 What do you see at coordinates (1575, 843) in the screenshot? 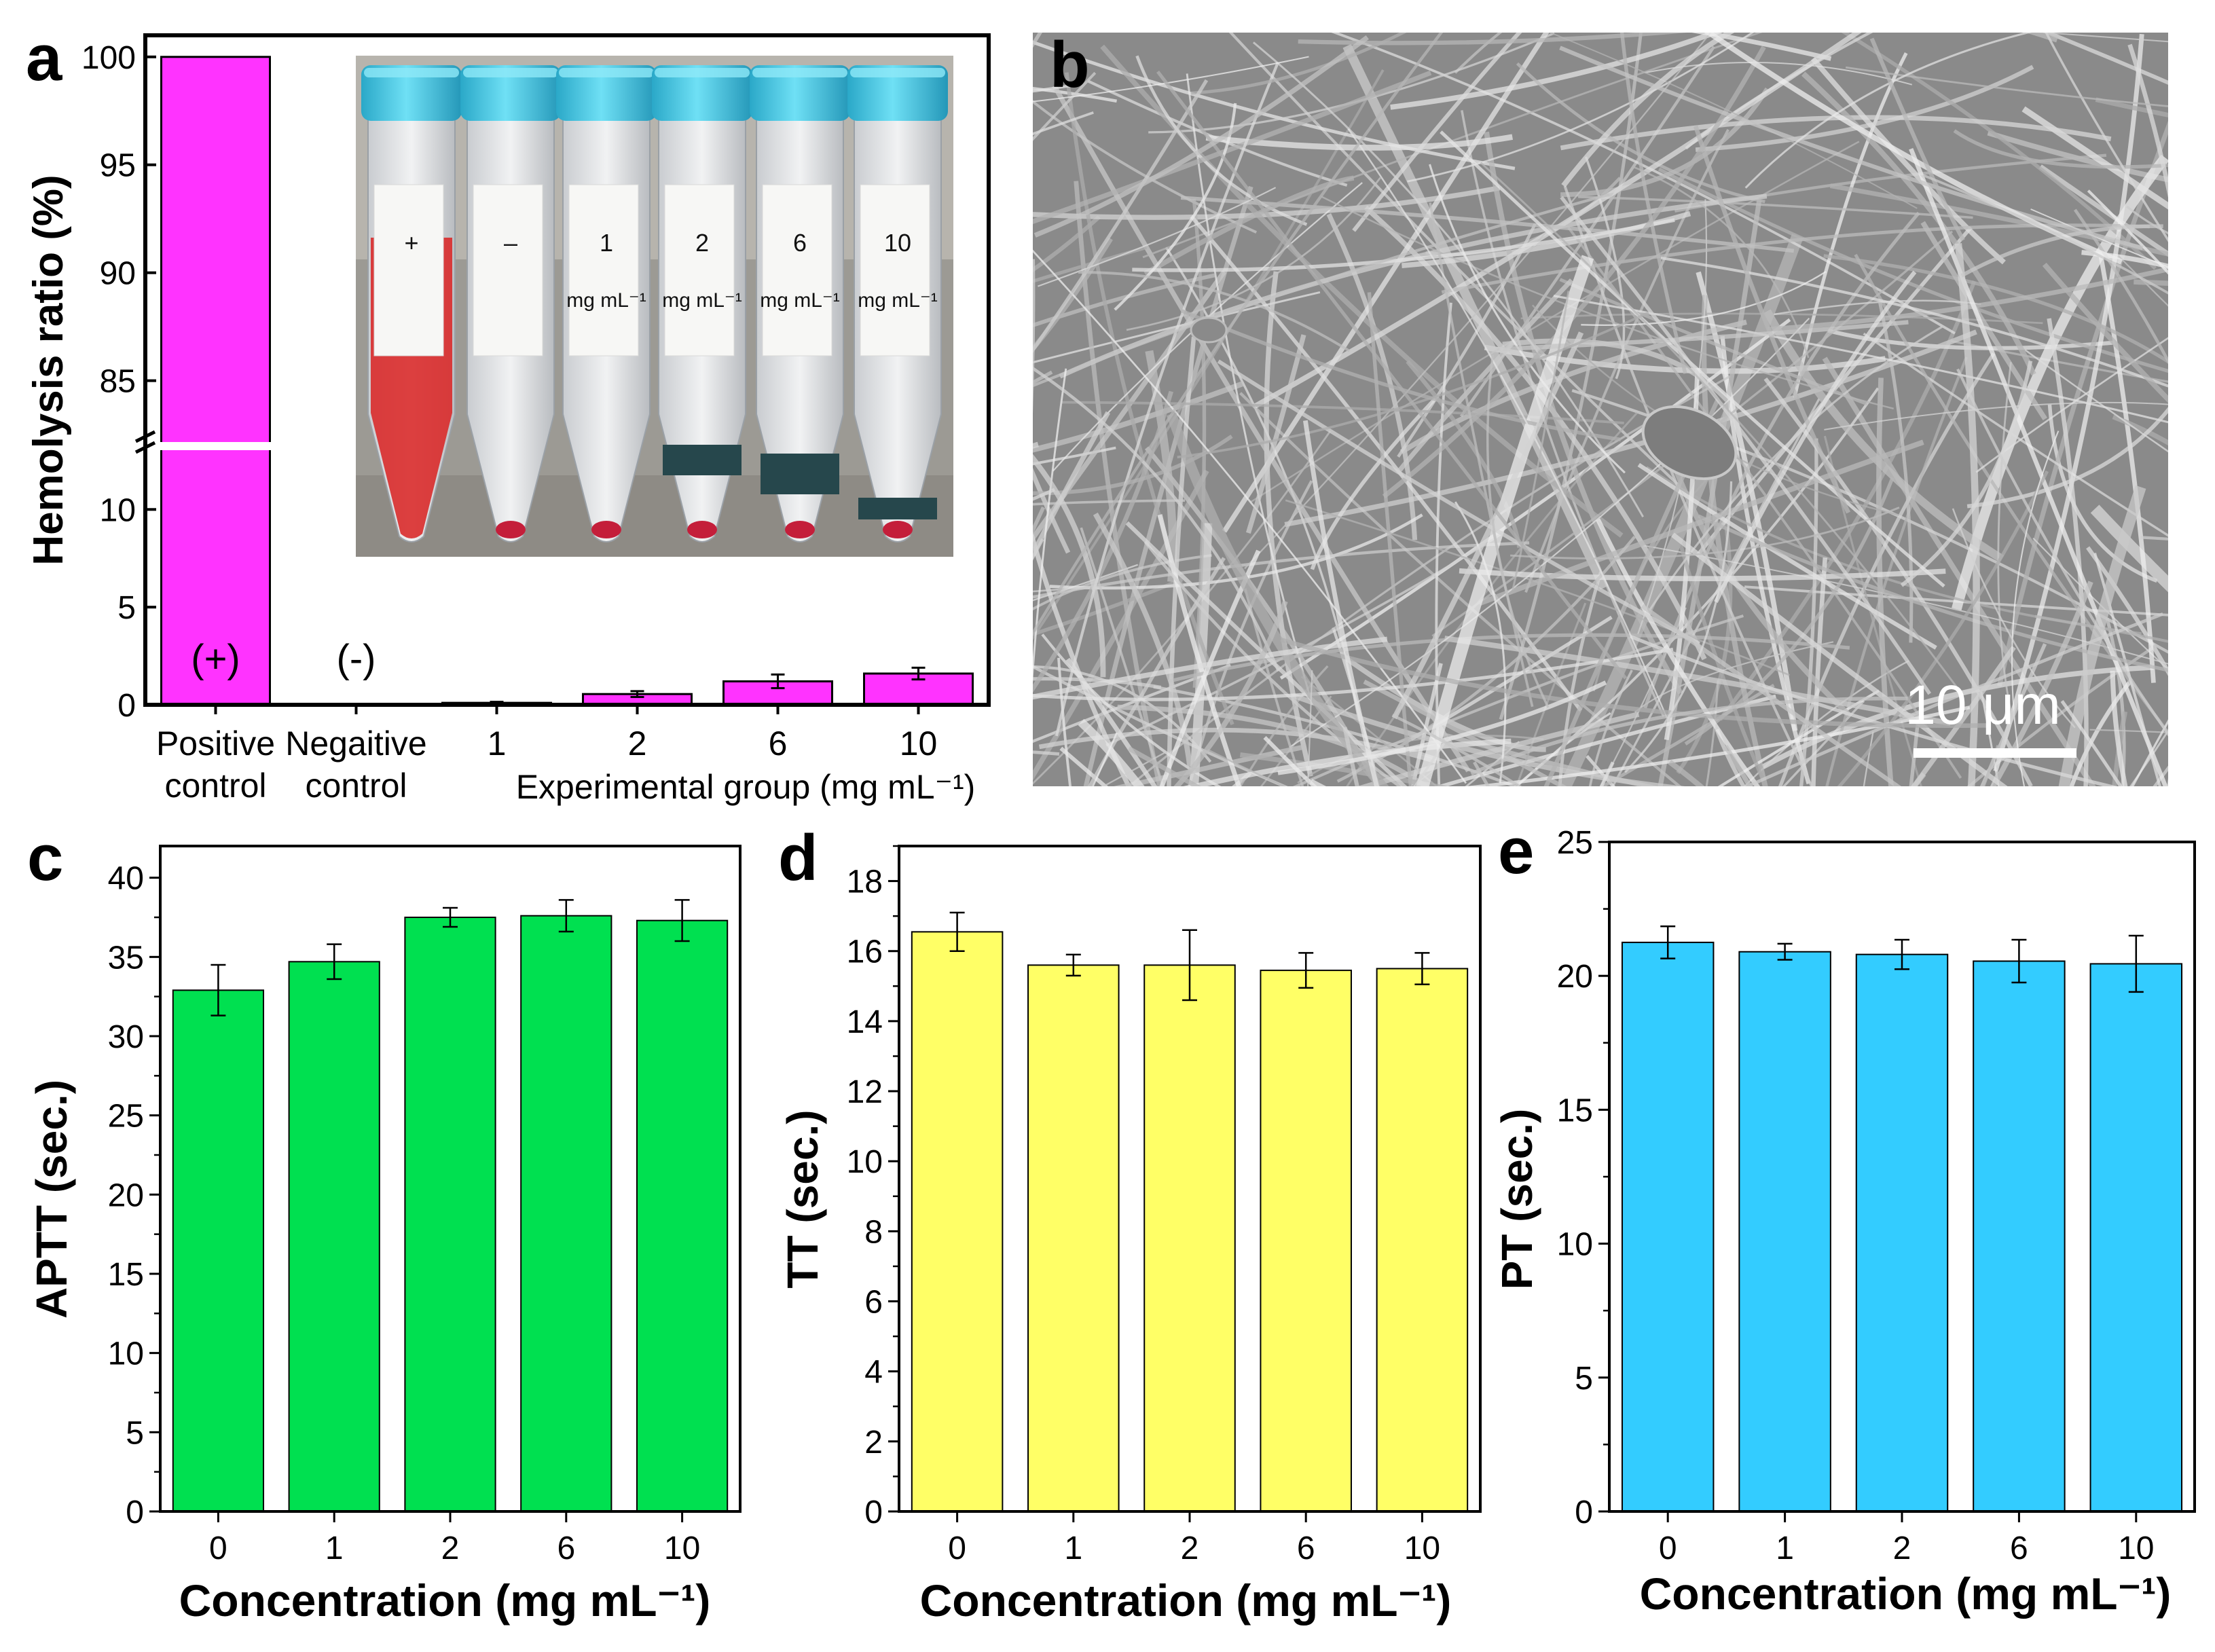
I see `e-y-tick-label: 25` at bounding box center [1575, 843].